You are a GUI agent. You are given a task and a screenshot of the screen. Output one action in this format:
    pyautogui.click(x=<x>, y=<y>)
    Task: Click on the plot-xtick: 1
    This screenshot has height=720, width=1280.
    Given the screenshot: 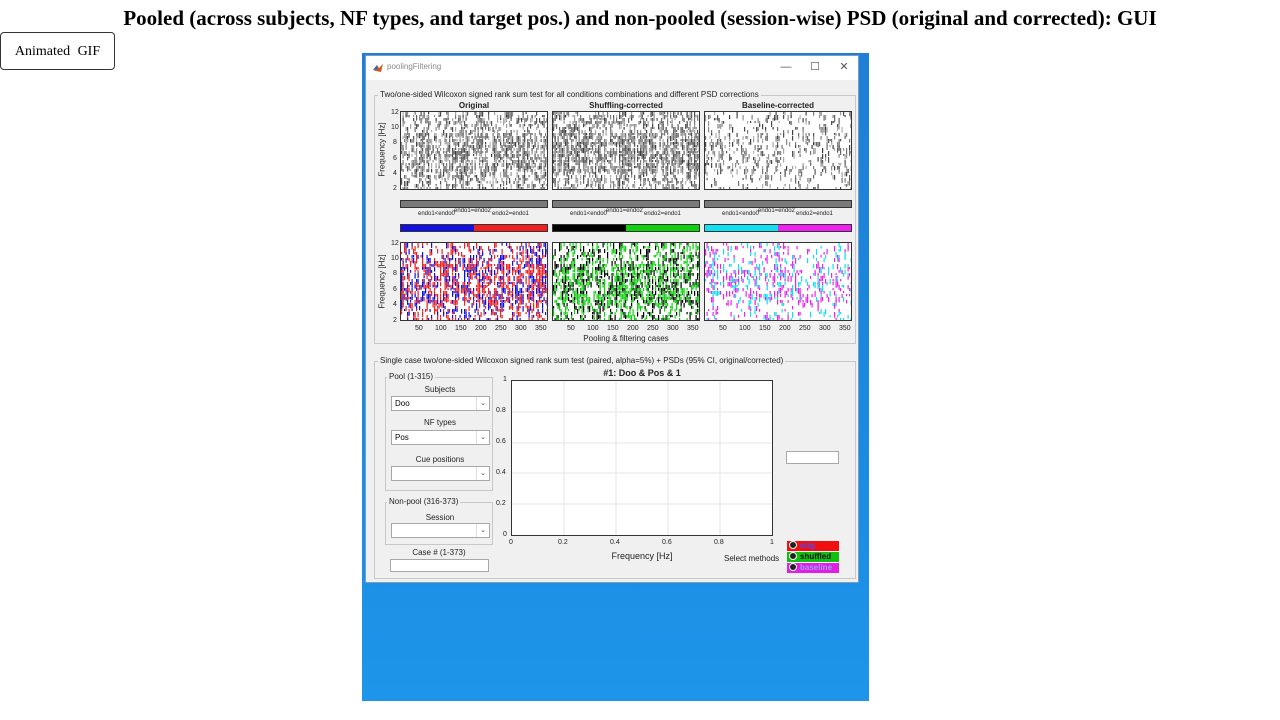 What is the action you would take?
    pyautogui.click(x=772, y=542)
    